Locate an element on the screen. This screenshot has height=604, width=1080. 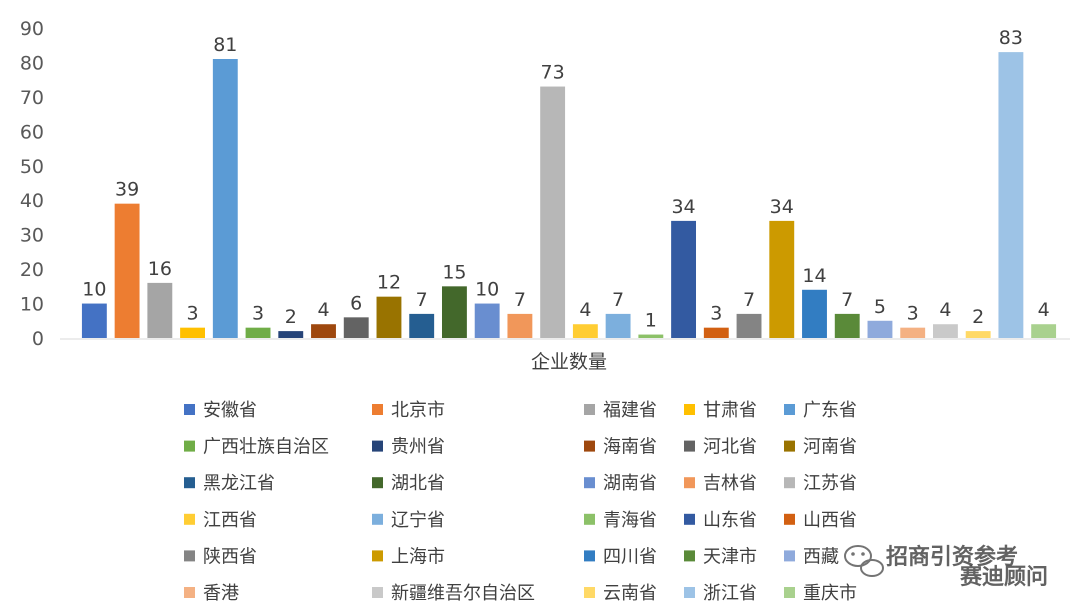
data-label: 3 is located at coordinates (258, 314).